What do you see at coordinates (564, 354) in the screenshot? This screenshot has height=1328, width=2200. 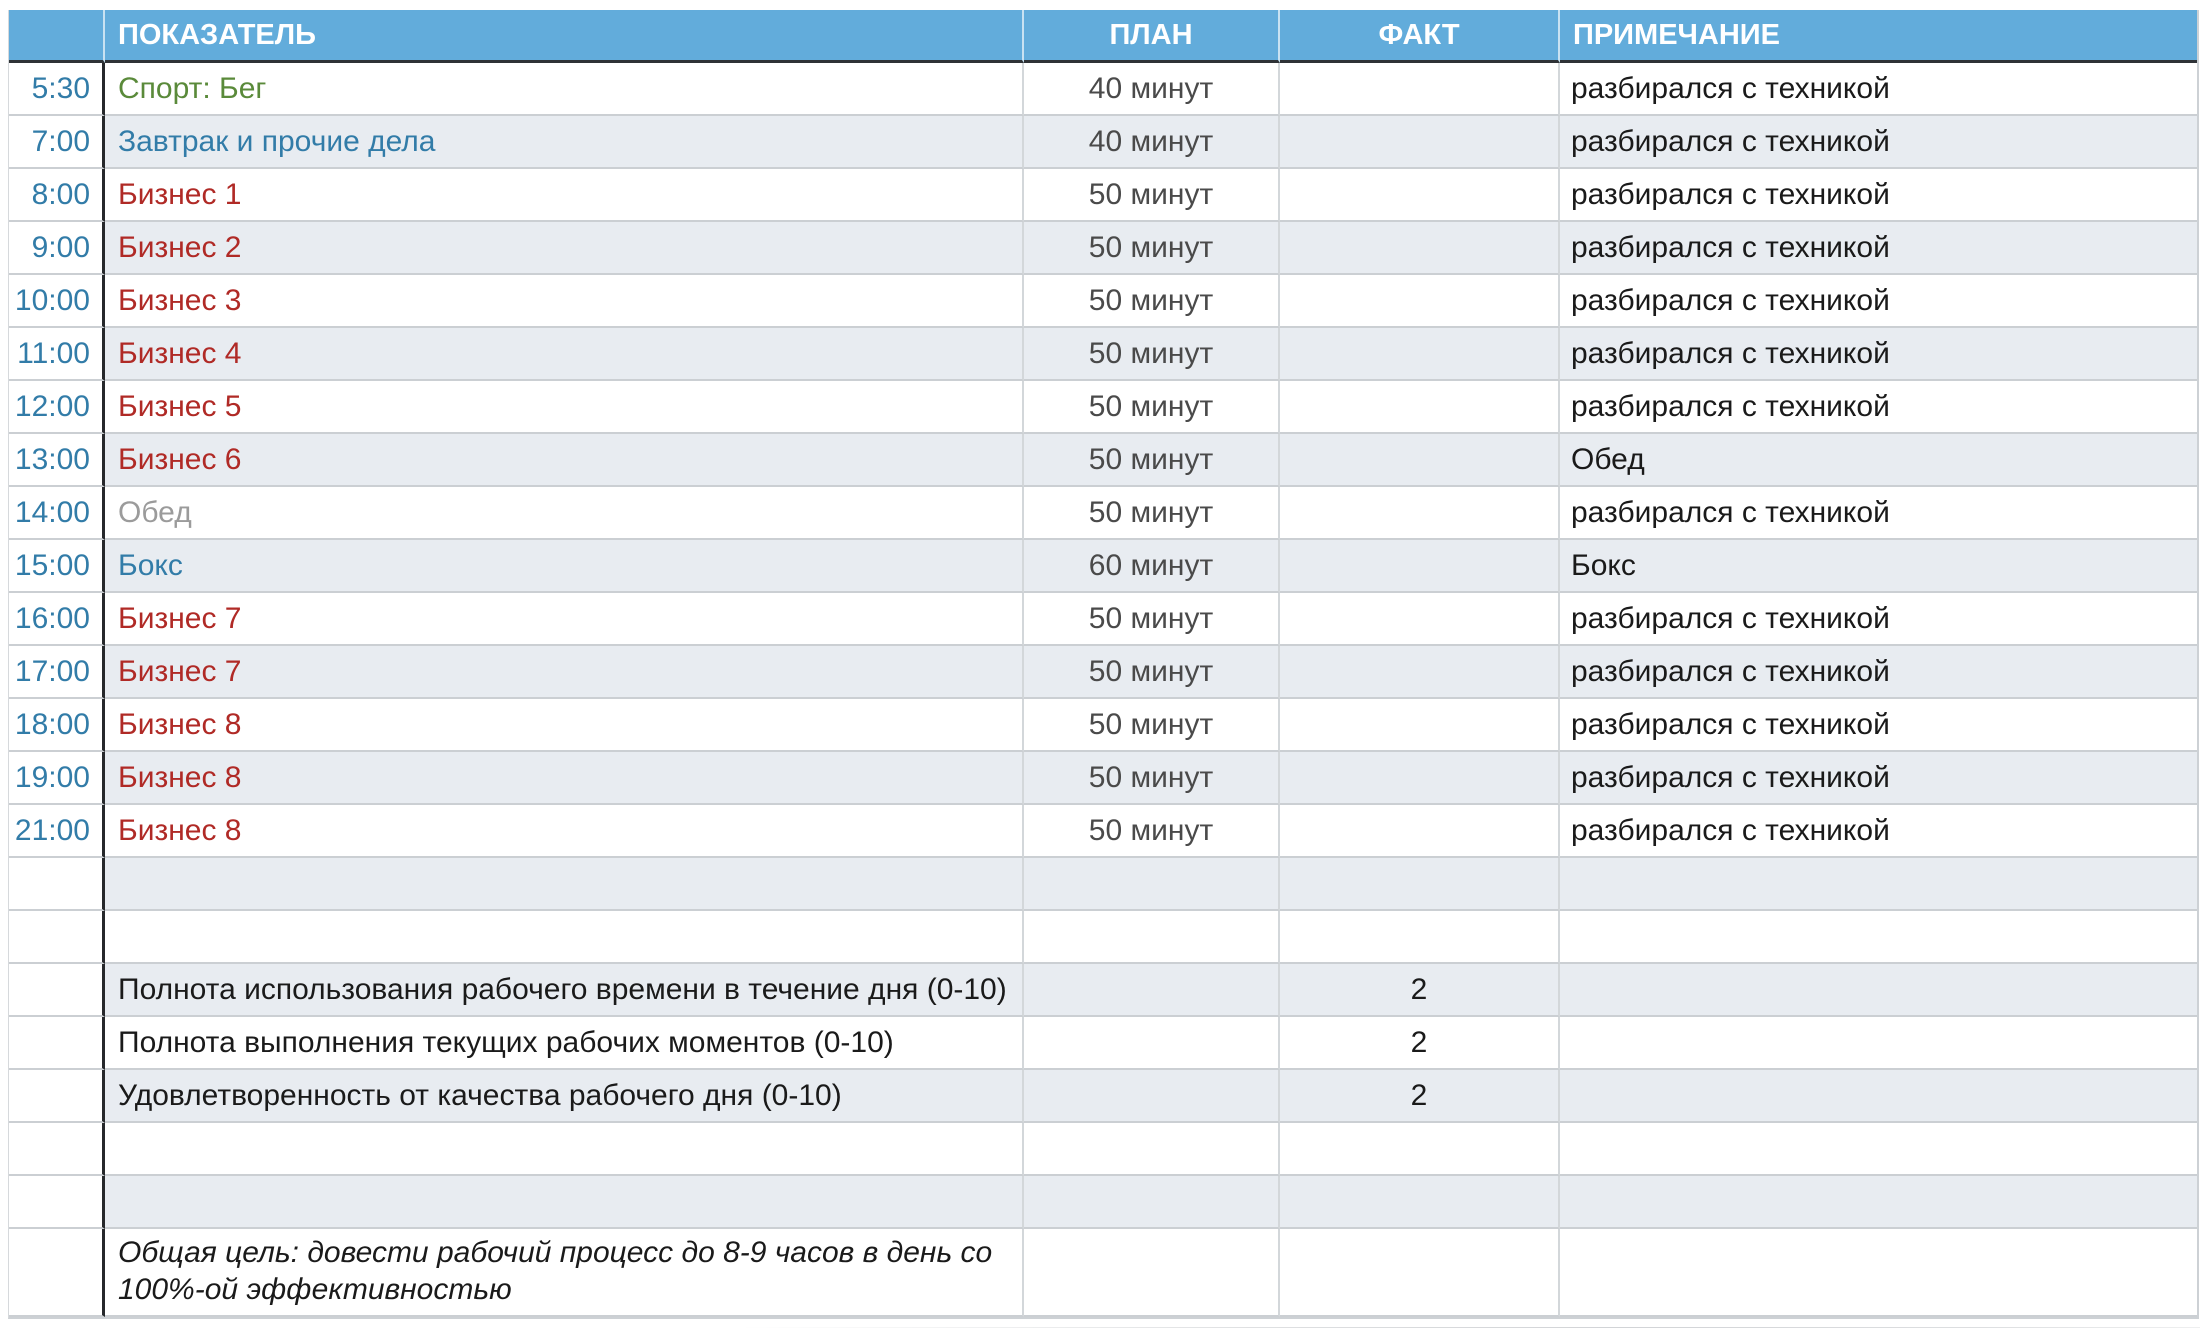 I see `indicator-cell: Бизнес 4` at bounding box center [564, 354].